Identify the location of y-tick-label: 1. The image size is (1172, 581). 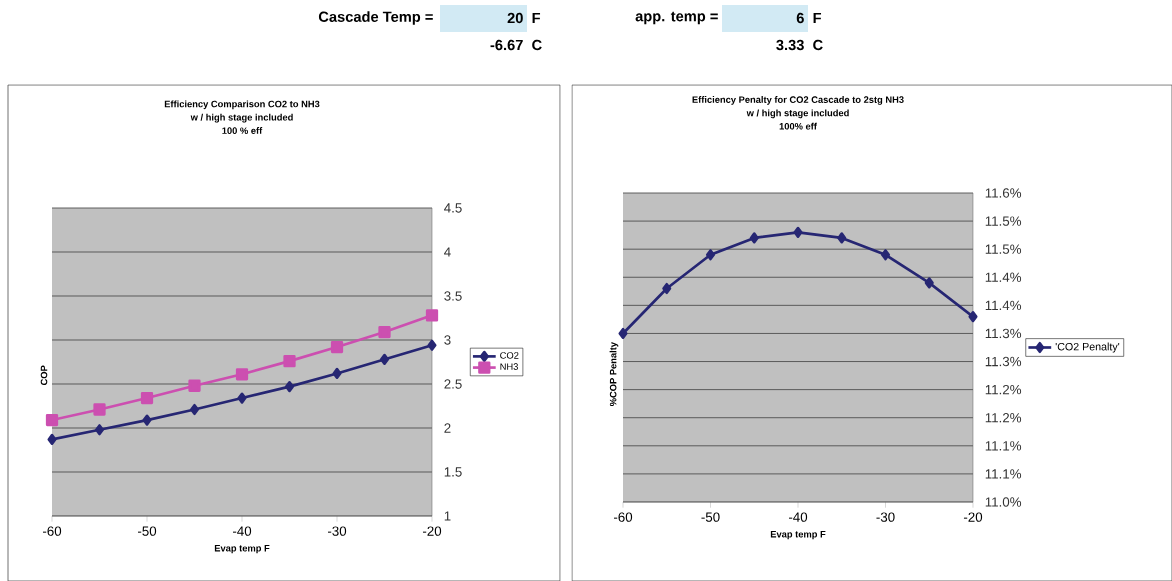
(447, 516).